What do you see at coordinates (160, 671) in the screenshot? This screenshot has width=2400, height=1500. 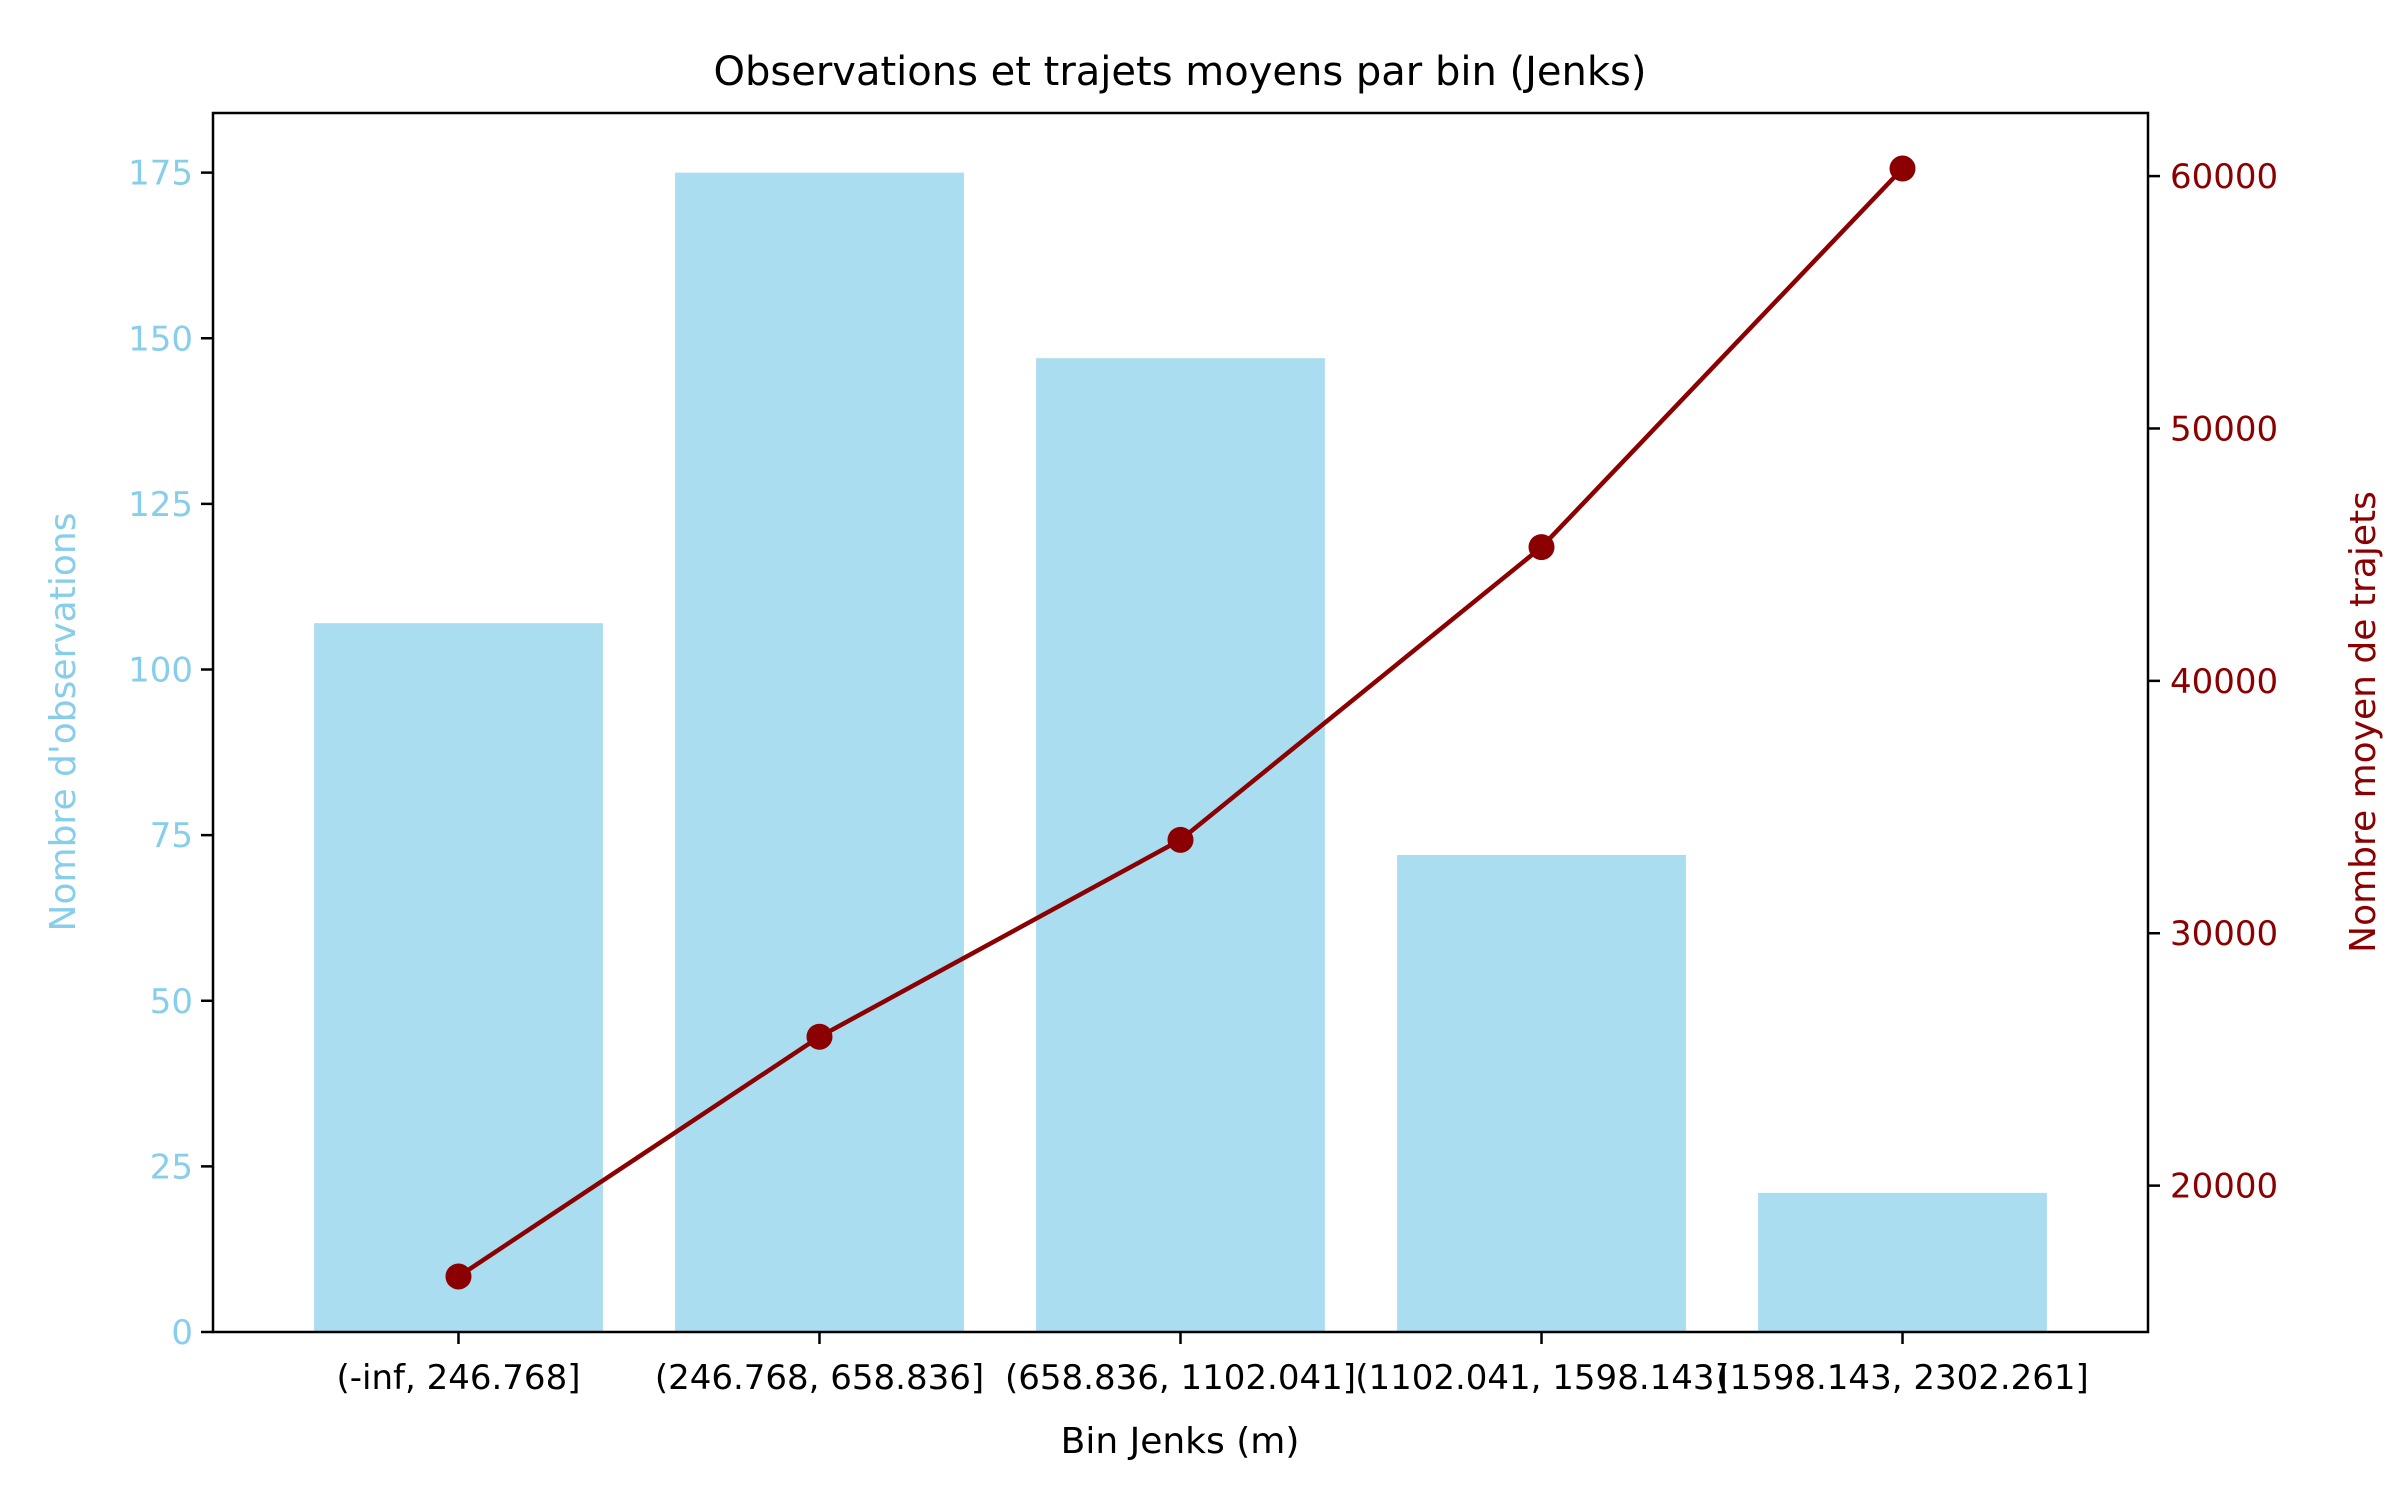 I see `left-tick-label: 100` at bounding box center [160, 671].